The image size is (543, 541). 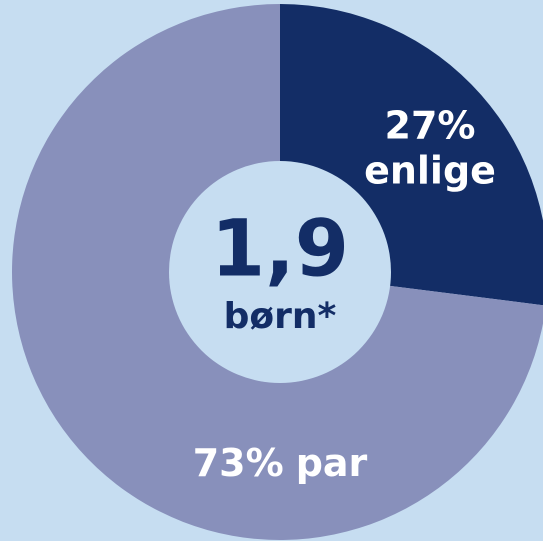 I want to click on slice-label-group: 73% par, so click(x=280, y=463).